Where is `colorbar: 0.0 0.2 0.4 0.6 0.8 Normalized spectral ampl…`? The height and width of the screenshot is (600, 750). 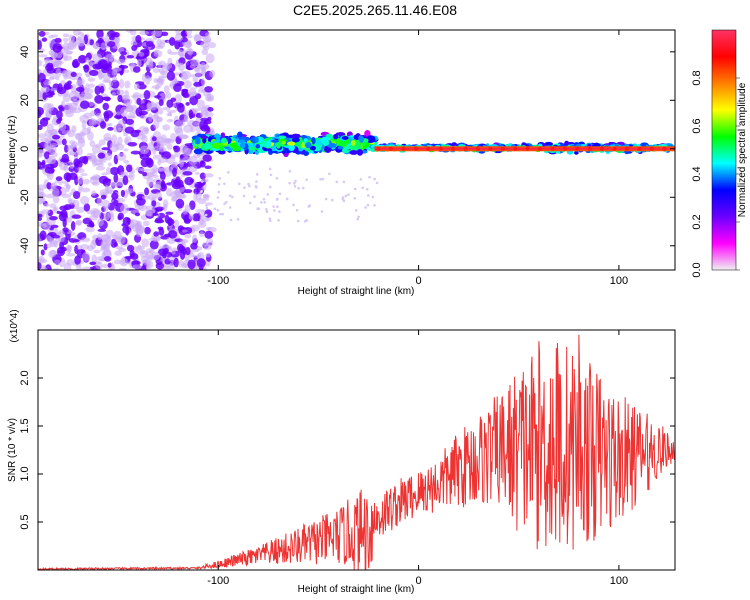
colorbar: 0.0 0.2 0.4 0.6 0.8 Normalized spectral ampl… is located at coordinates (719, 153).